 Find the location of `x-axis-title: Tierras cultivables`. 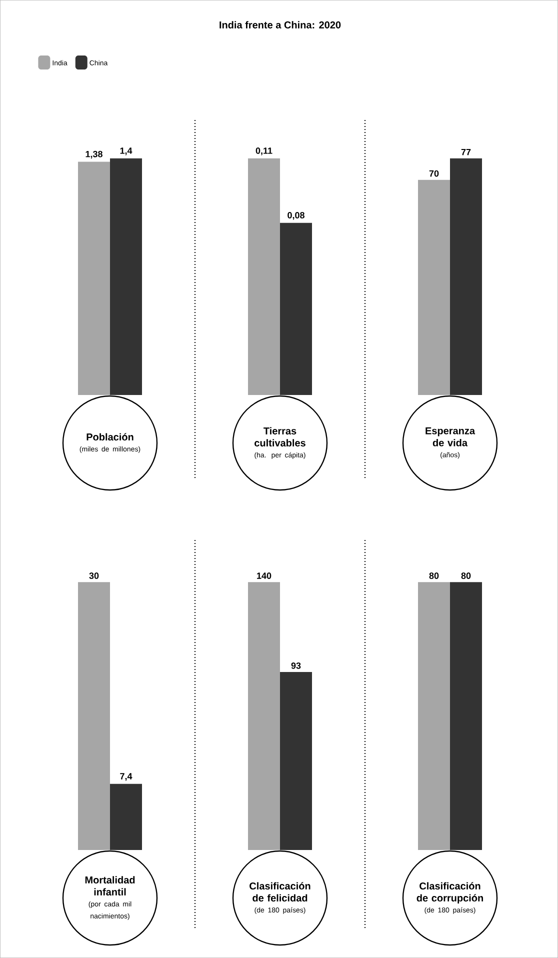

x-axis-title: Tierras cultivables is located at coordinates (280, 436).